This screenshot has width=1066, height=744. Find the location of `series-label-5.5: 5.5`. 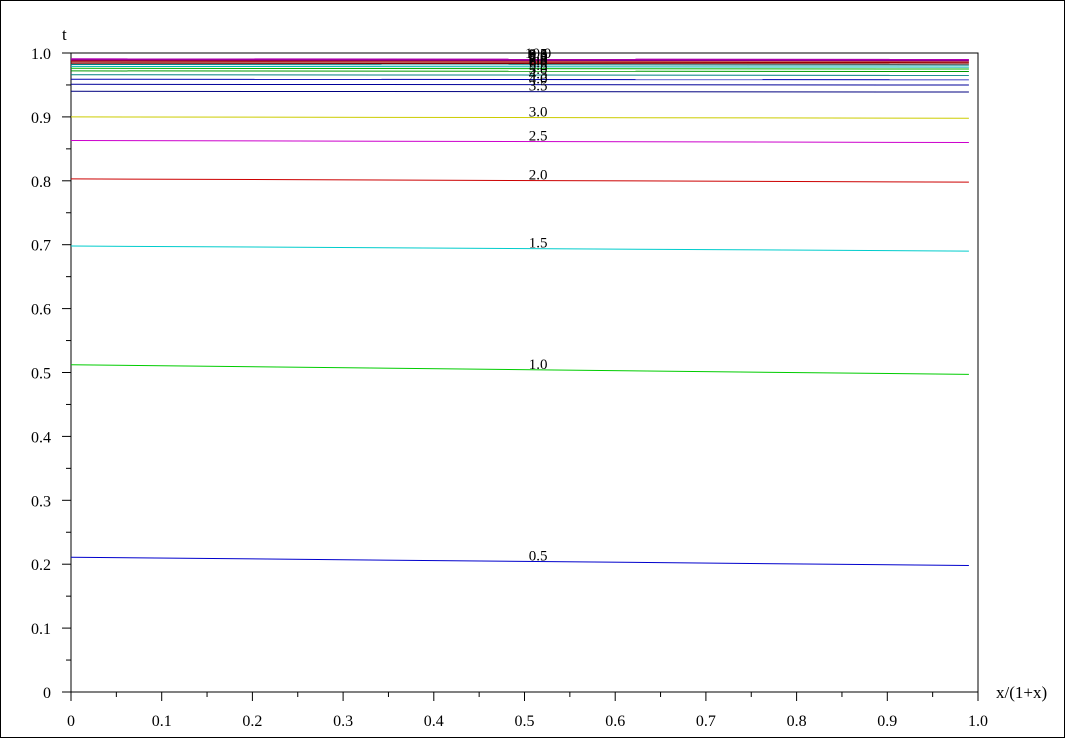

series-label-5.5: 5.5 is located at coordinates (538, 66).